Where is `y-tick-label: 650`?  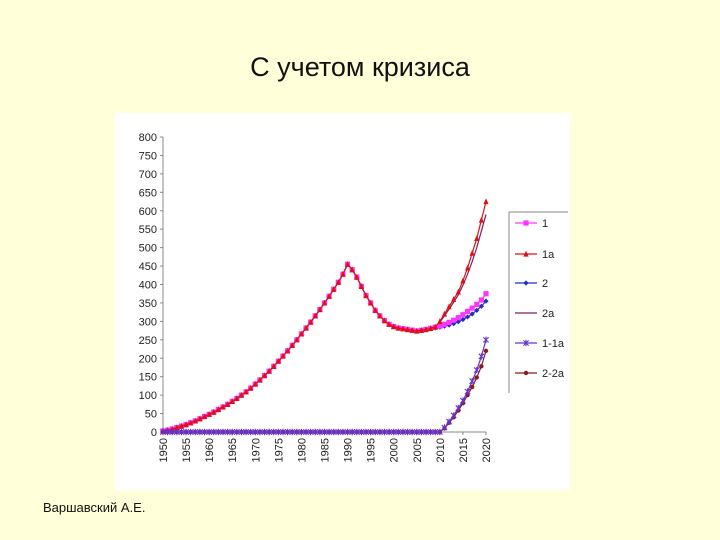
y-tick-label: 650 is located at coordinates (148, 193).